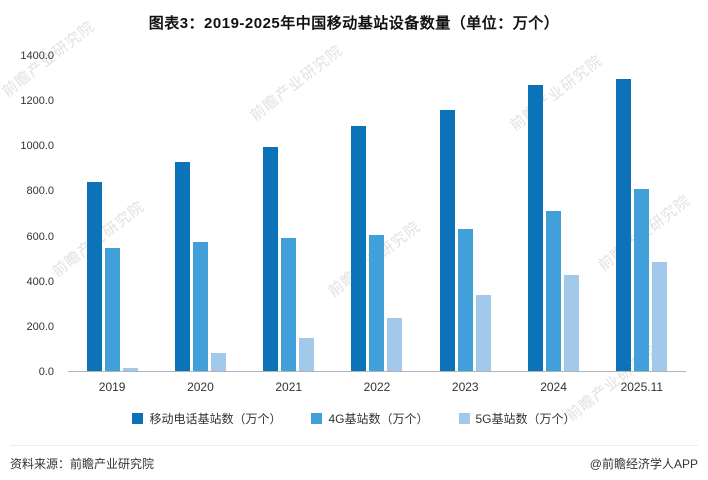 The height and width of the screenshot is (480, 708). I want to click on x-axis-label: 2021, so click(289, 387).